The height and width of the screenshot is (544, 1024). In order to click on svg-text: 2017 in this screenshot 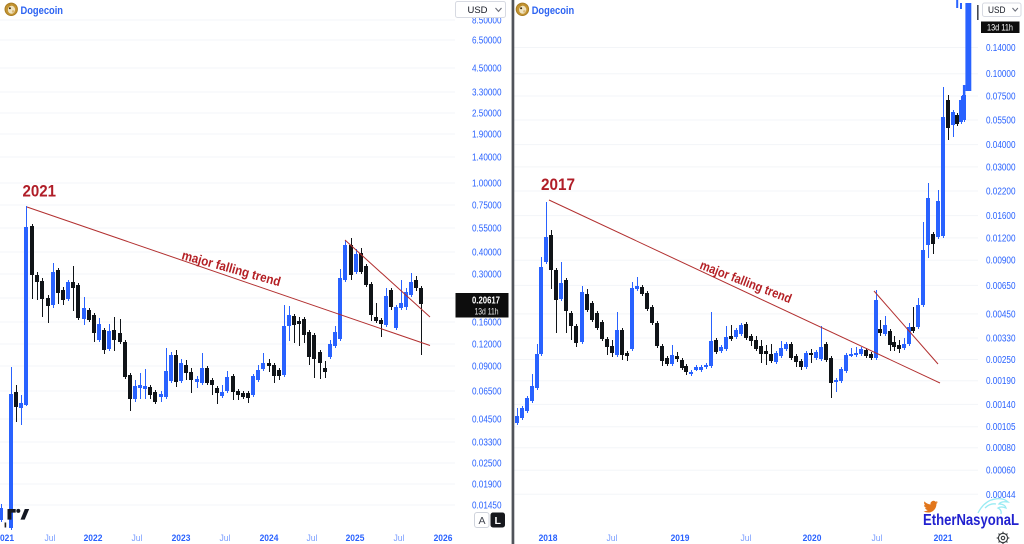, I will do `click(558, 184)`.